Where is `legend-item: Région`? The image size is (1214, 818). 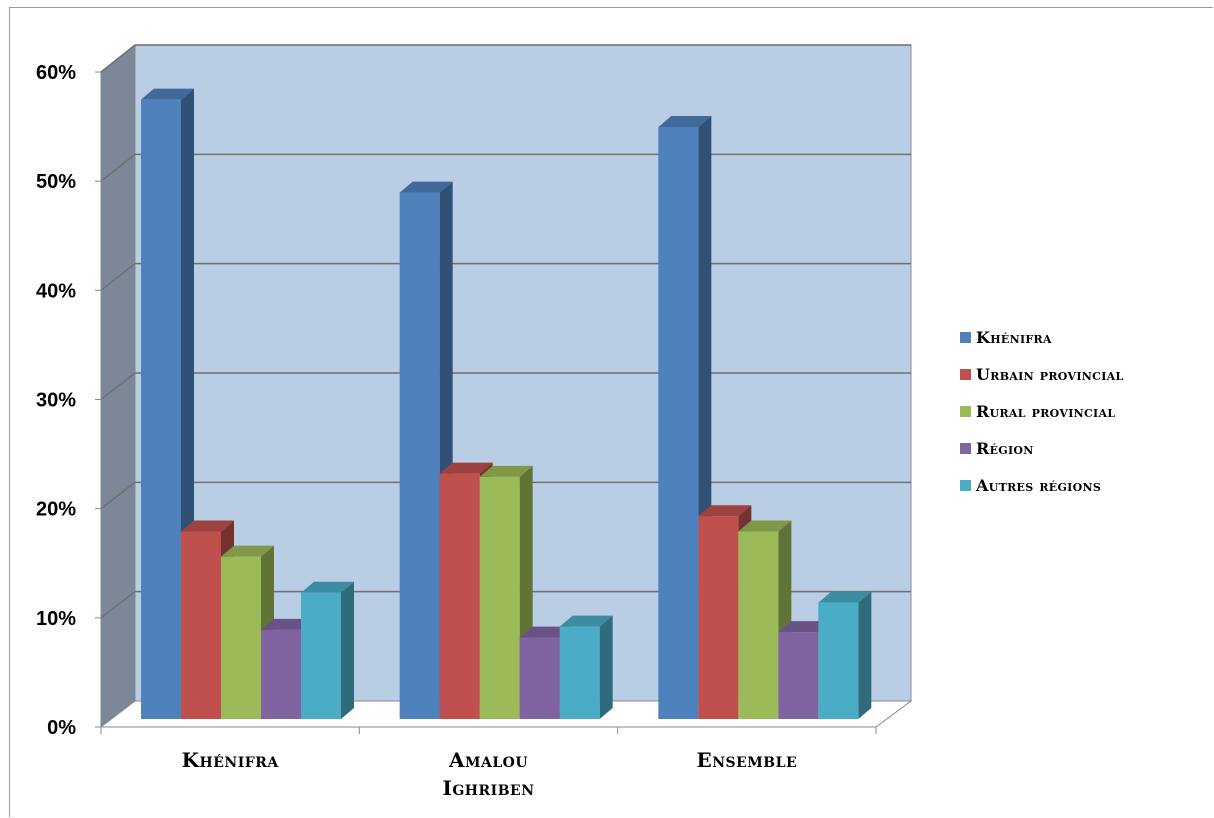
legend-item: Région is located at coordinates (997, 448).